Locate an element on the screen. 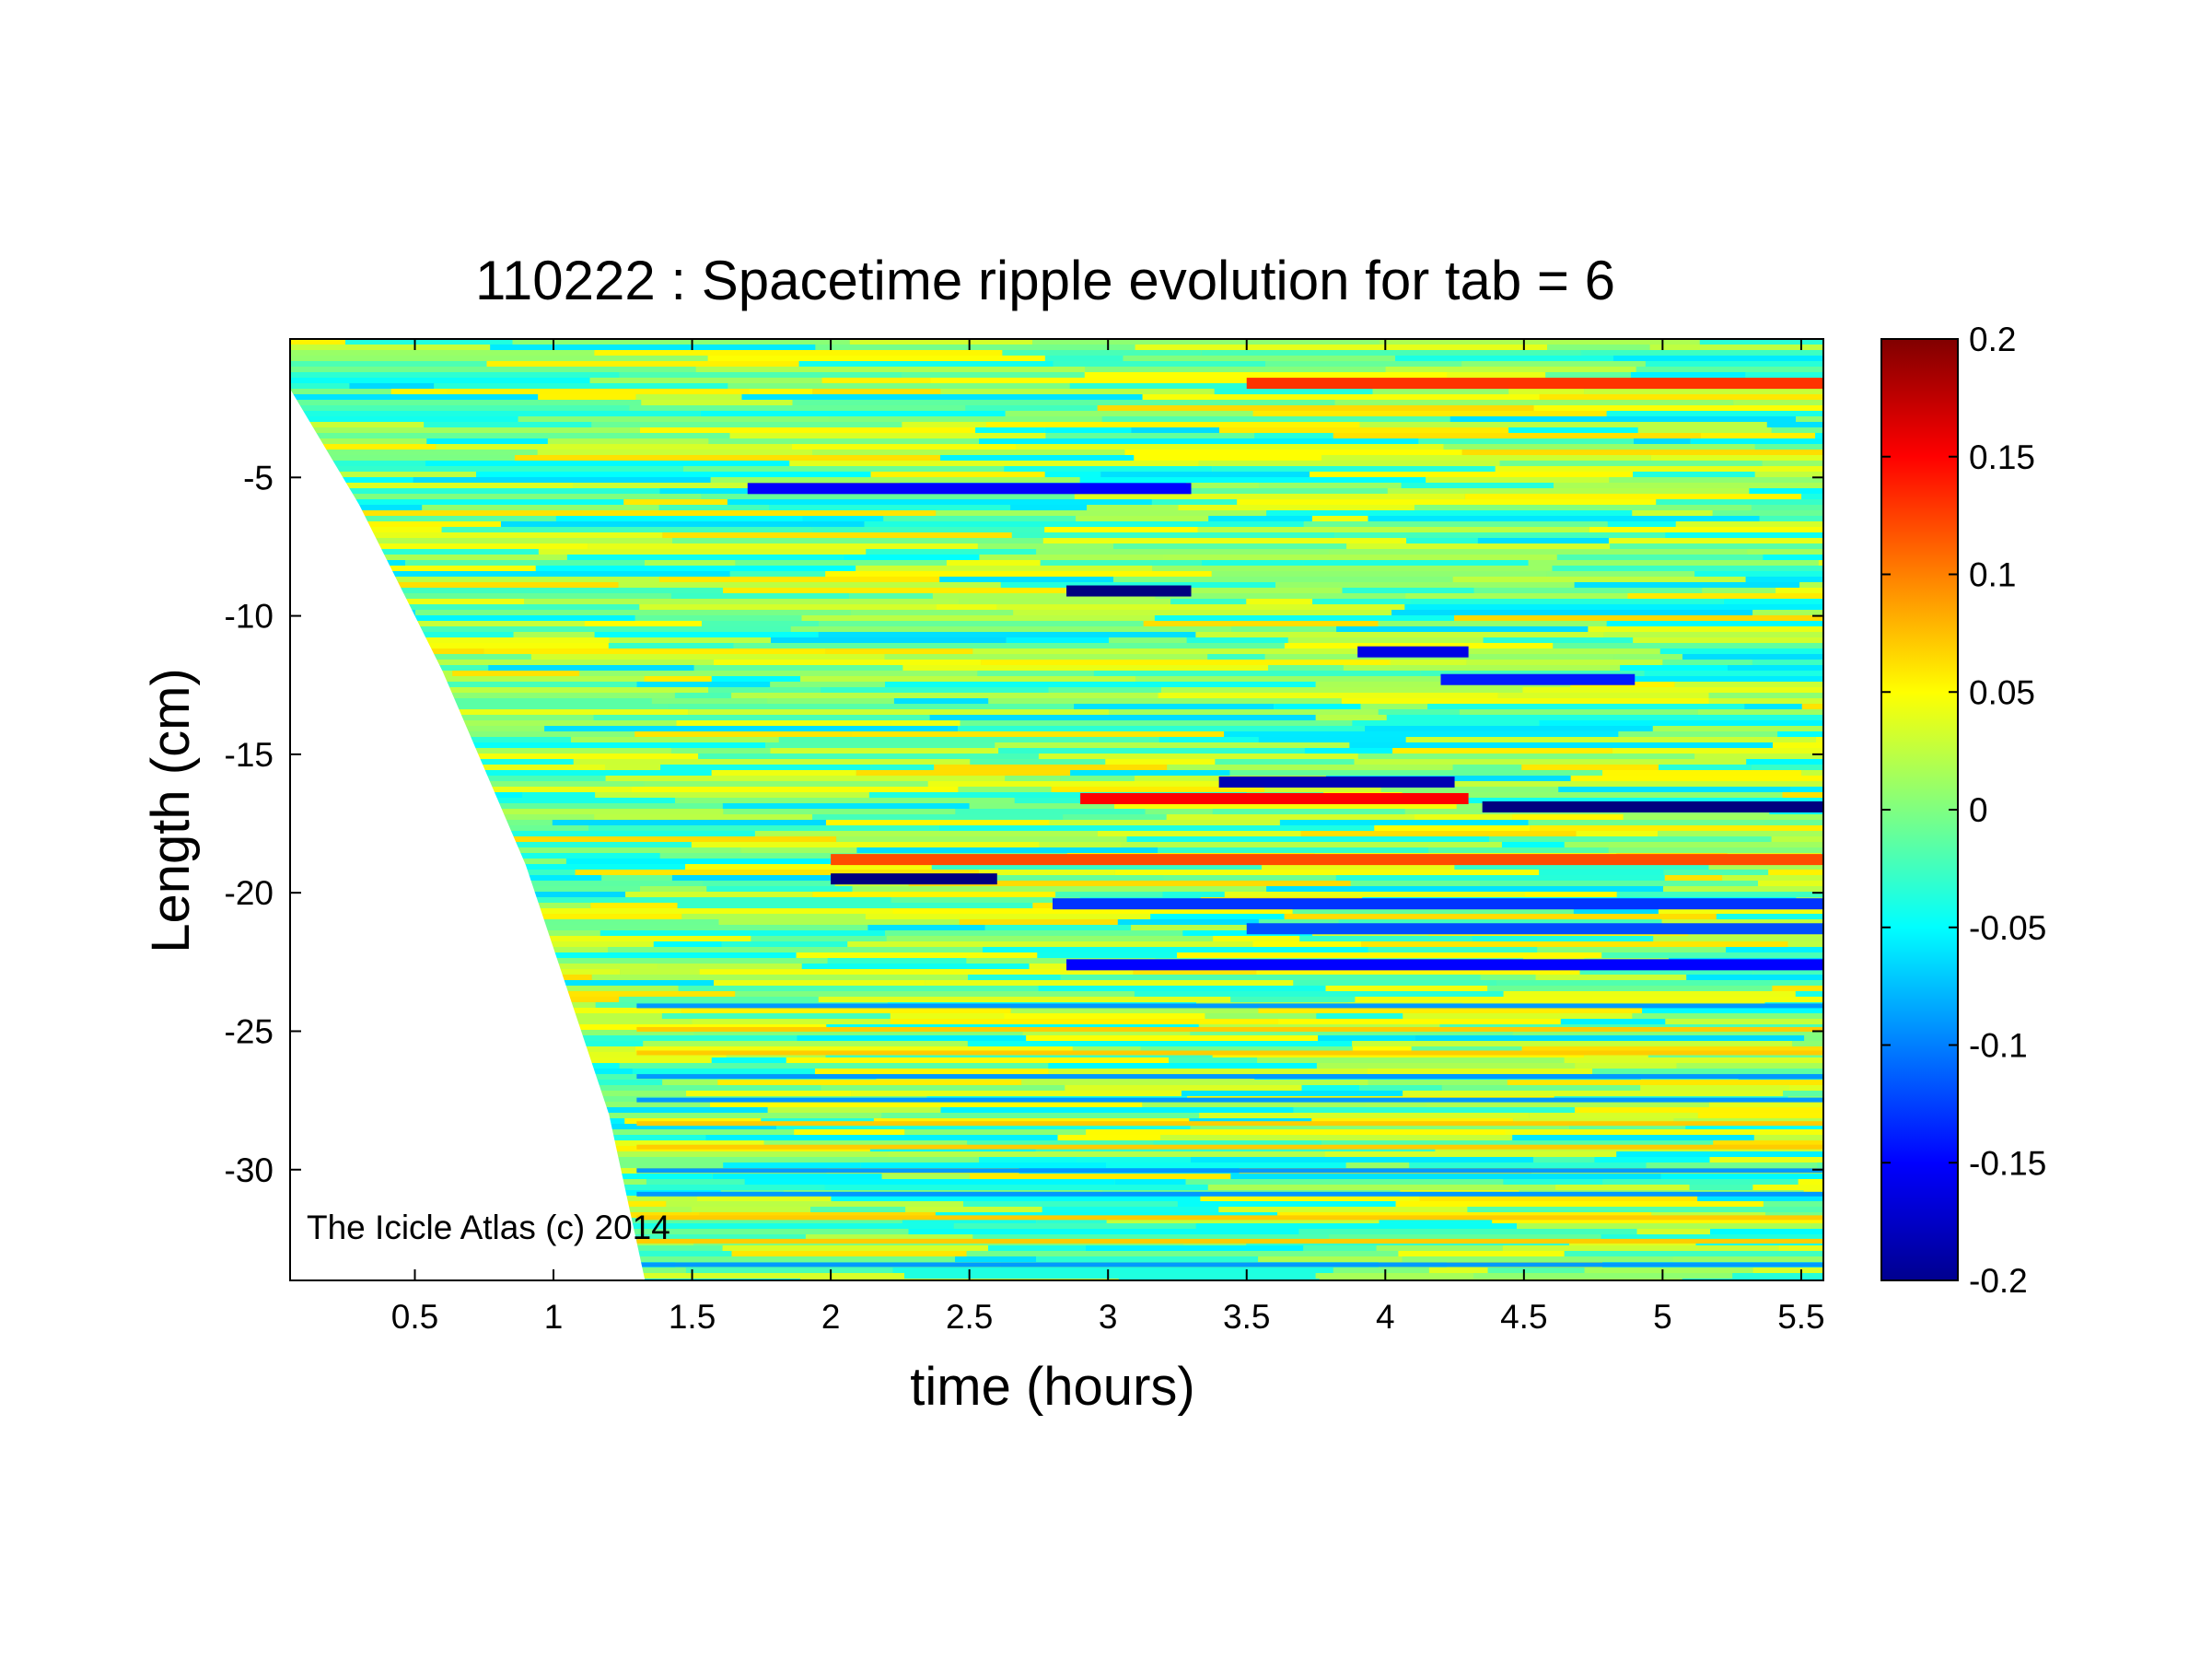 The width and height of the screenshot is (2212, 1659). x-tick-label: 4.5 is located at coordinates (1523, 1317).